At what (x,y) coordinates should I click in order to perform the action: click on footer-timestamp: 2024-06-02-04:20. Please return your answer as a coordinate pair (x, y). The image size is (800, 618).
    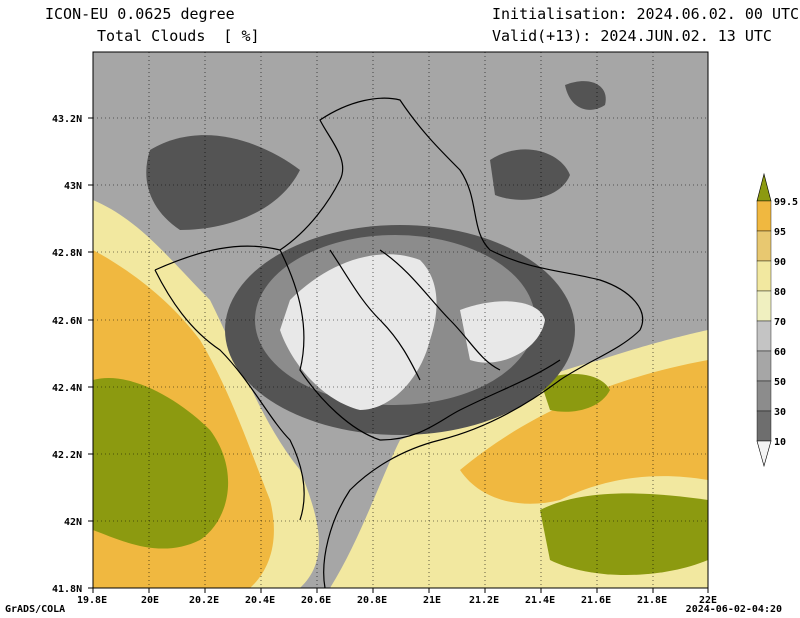
    Looking at the image, I should click on (733, 609).